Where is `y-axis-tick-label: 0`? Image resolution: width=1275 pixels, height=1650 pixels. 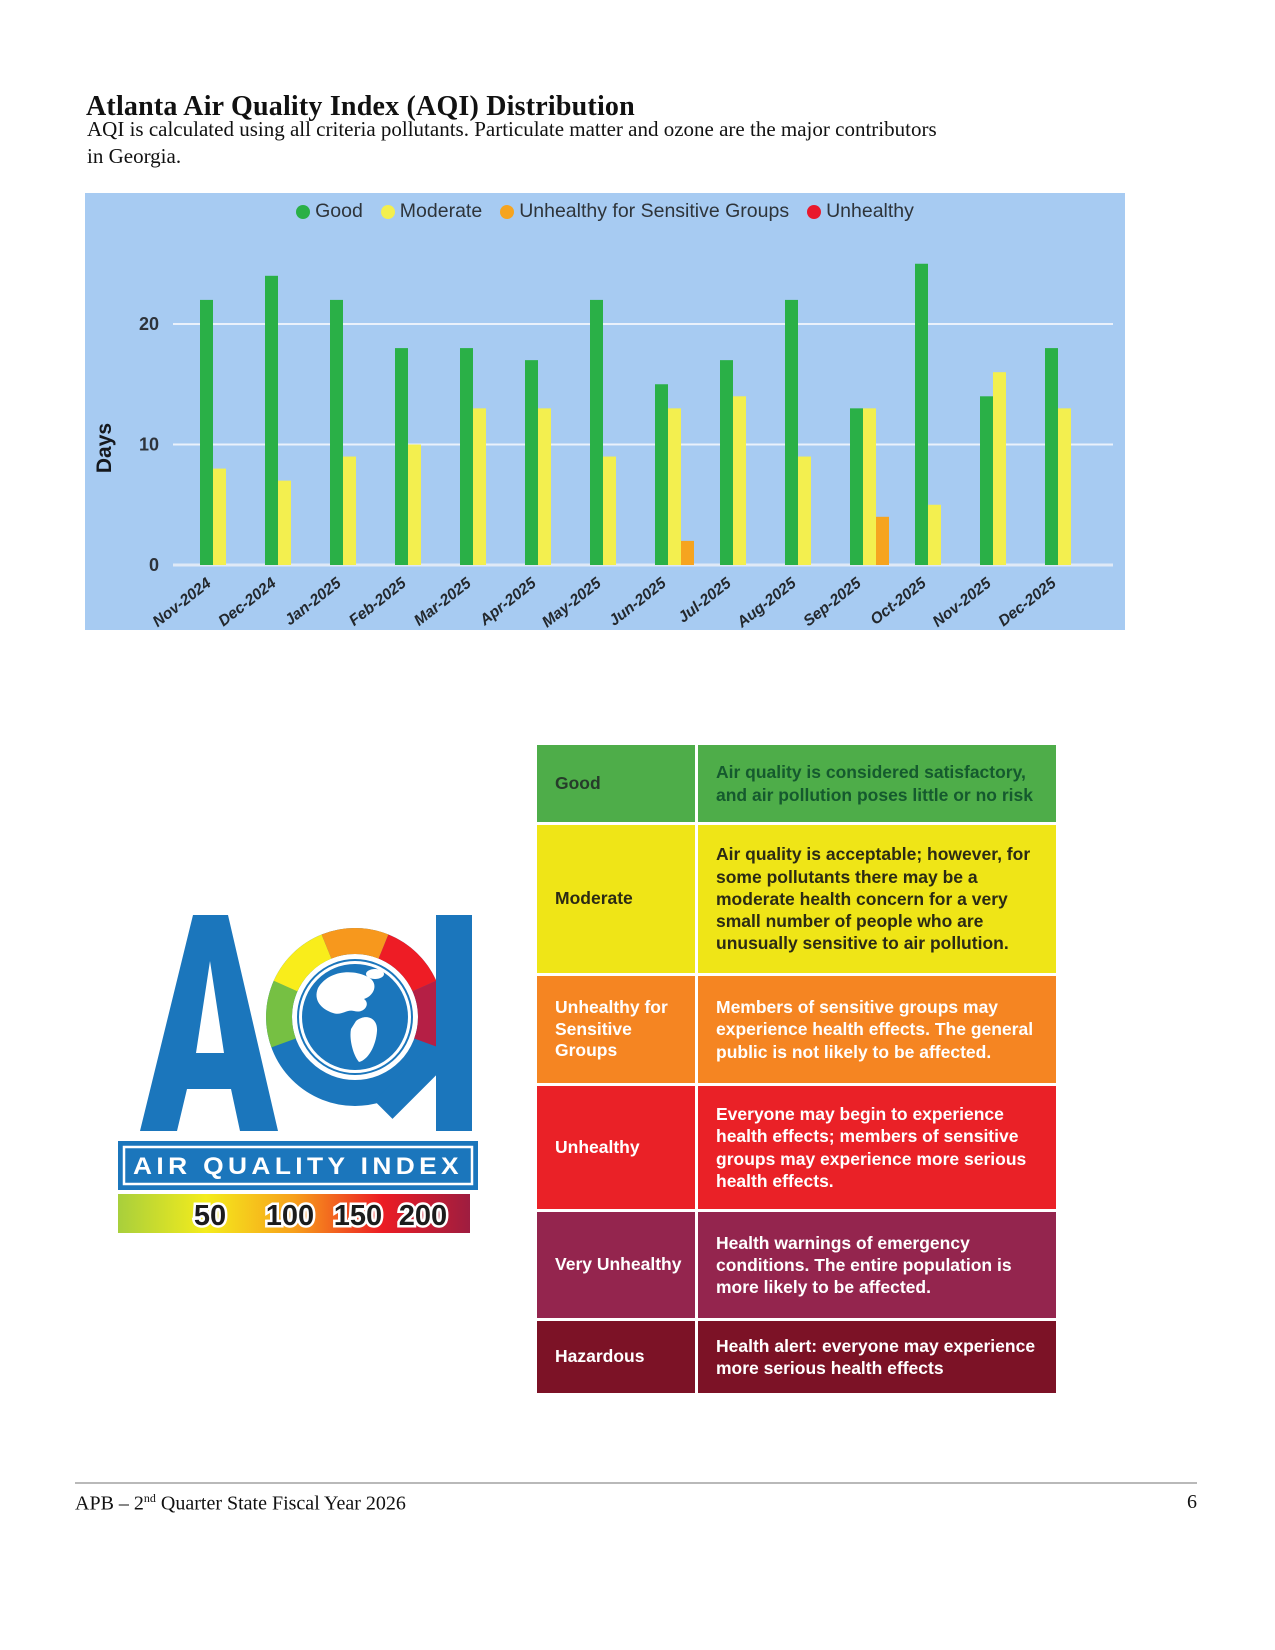
y-axis-tick-label: 0 is located at coordinates (154, 565).